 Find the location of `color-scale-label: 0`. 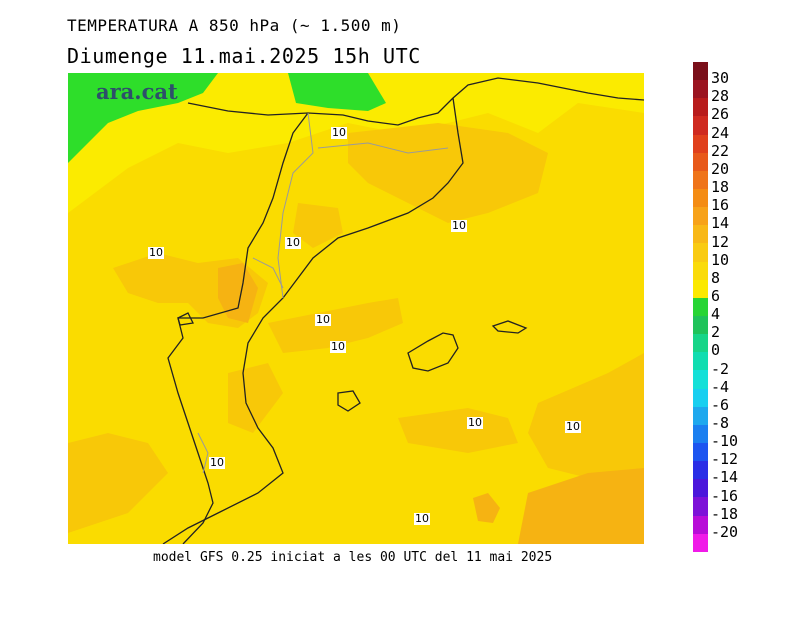

color-scale-label: 0 is located at coordinates (716, 350).